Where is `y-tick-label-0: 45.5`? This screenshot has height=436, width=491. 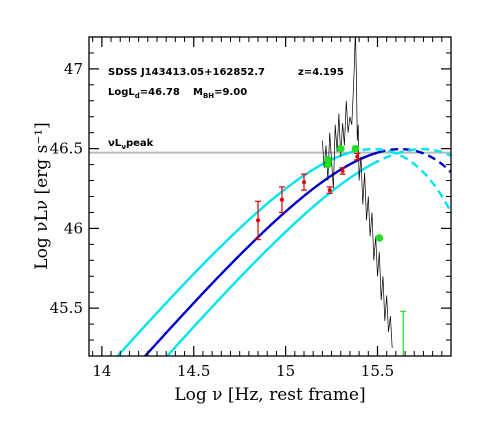
y-tick-label-0: 45.5 is located at coordinates (66, 308).